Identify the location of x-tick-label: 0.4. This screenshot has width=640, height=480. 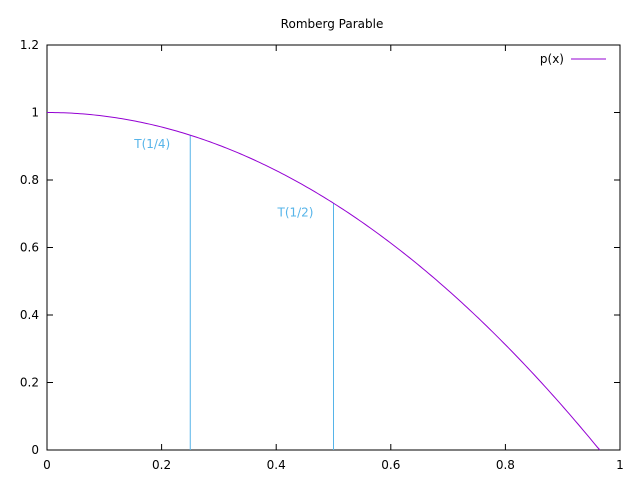
(276, 465).